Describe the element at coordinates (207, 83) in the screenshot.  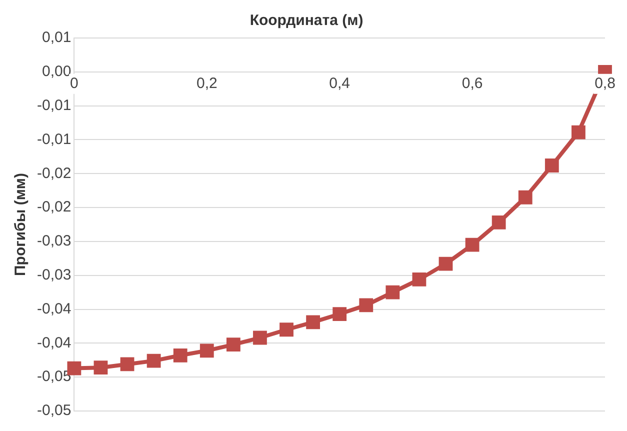
I see `x-tick-label: 0,2` at that location.